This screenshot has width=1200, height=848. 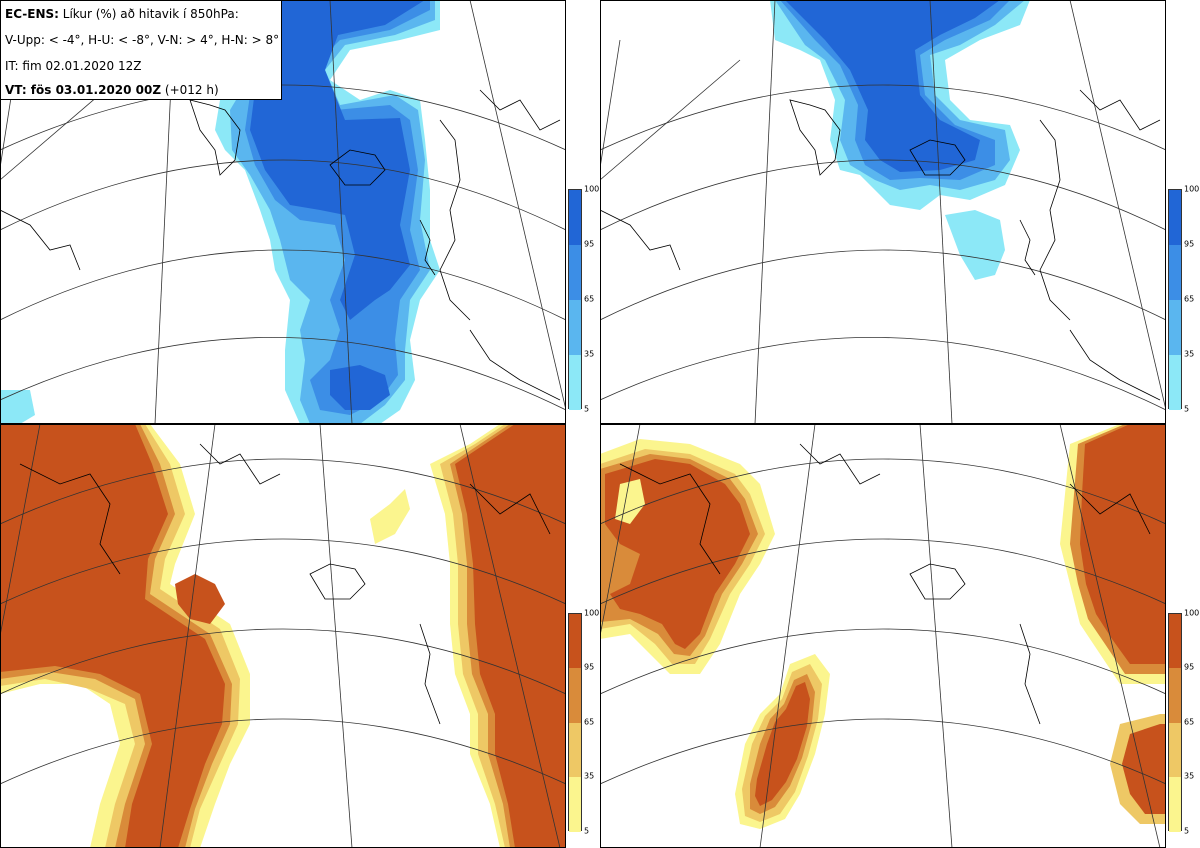 I want to click on prob-fill-95-plume, so click(x=782, y=744).